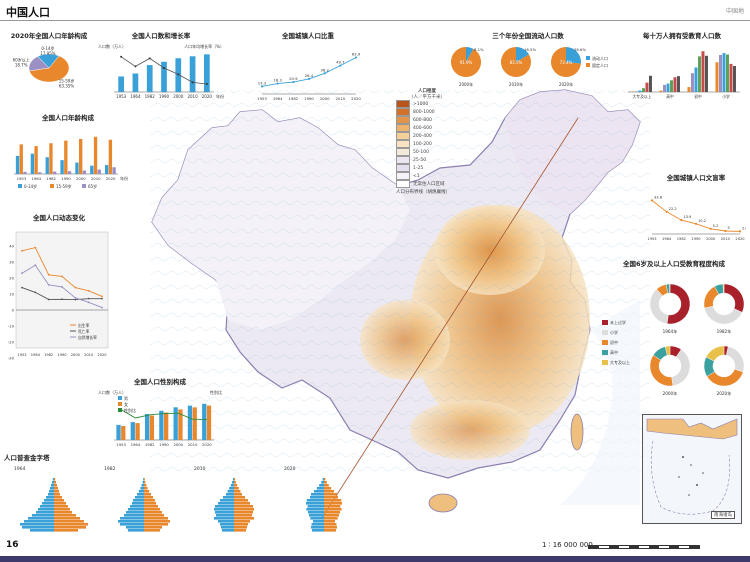 This screenshot has width=750, height=562. What do you see at coordinates (161, 36) in the screenshot?
I see `panel-title: 全国人口数和增长率` at bounding box center [161, 36].